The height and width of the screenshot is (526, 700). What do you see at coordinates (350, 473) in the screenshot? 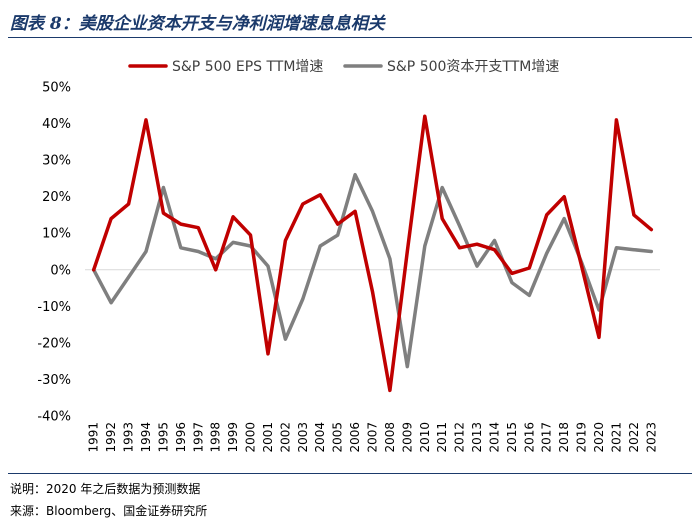
I see `footer-divider` at bounding box center [350, 473].